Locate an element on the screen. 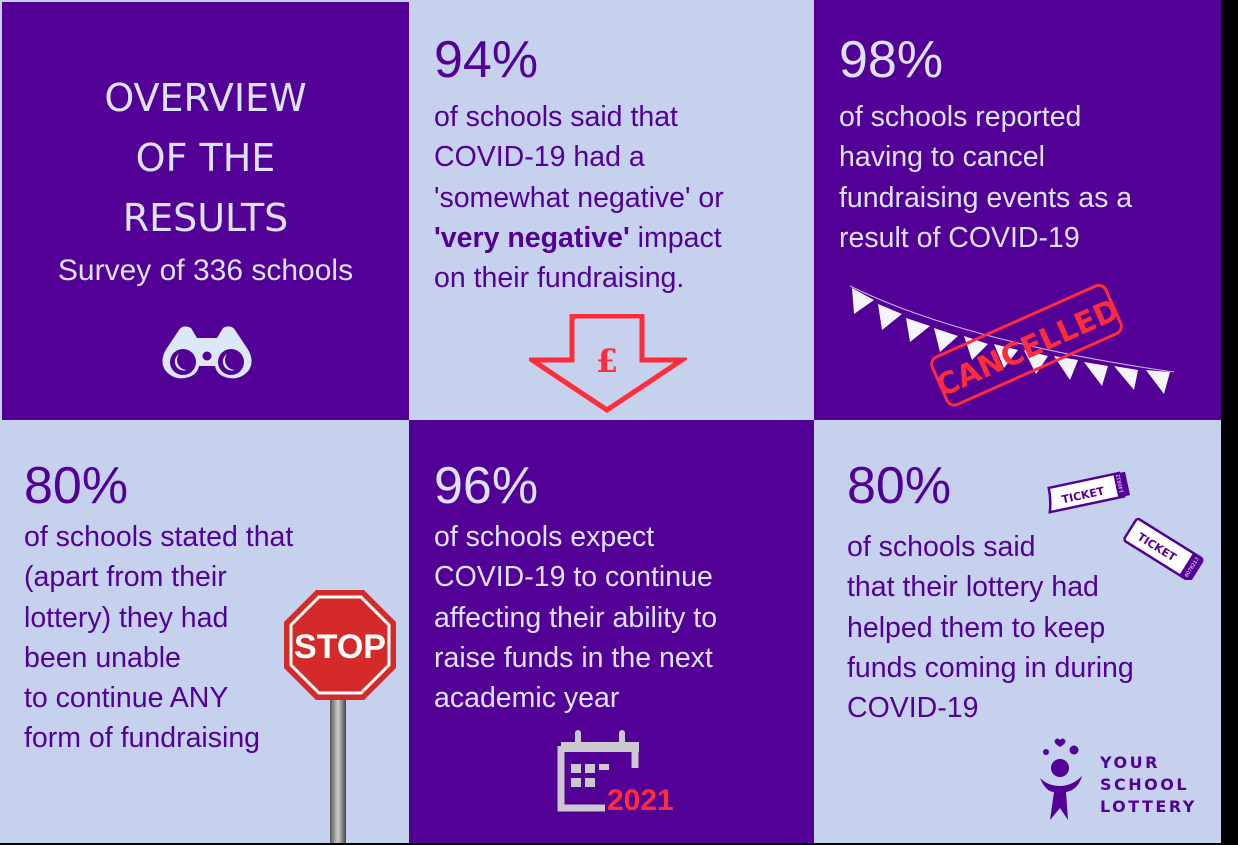 The width and height of the screenshot is (1238, 845). text-fragment: impact is located at coordinates (675, 237).